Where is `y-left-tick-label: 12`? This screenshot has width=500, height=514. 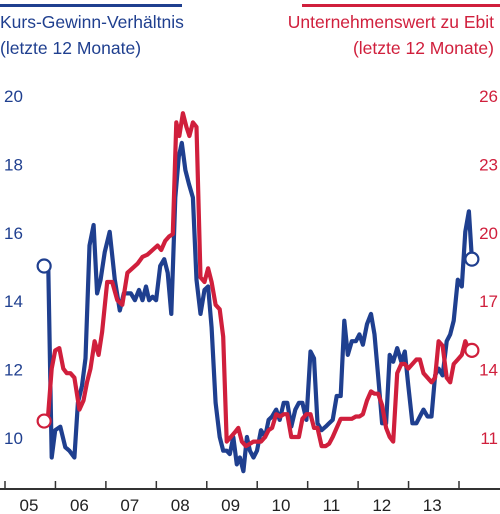 y-left-tick-label: 12 is located at coordinates (13, 370).